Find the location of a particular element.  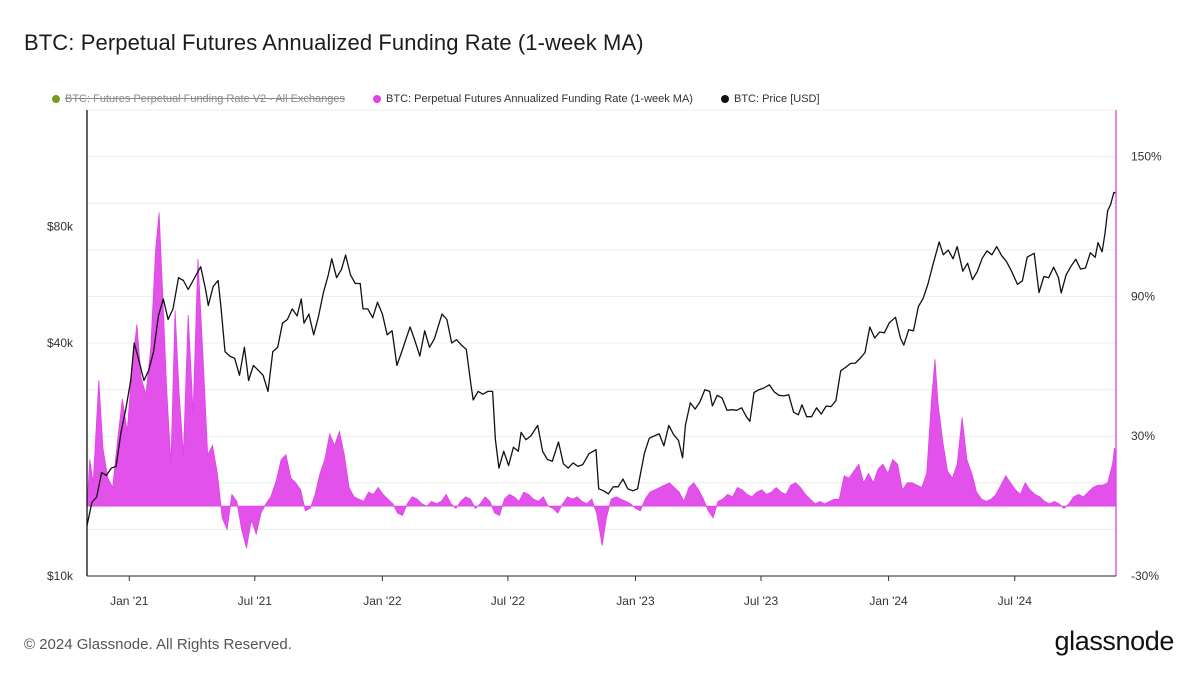

y-right-tick-label: 150% is located at coordinates (1146, 157).